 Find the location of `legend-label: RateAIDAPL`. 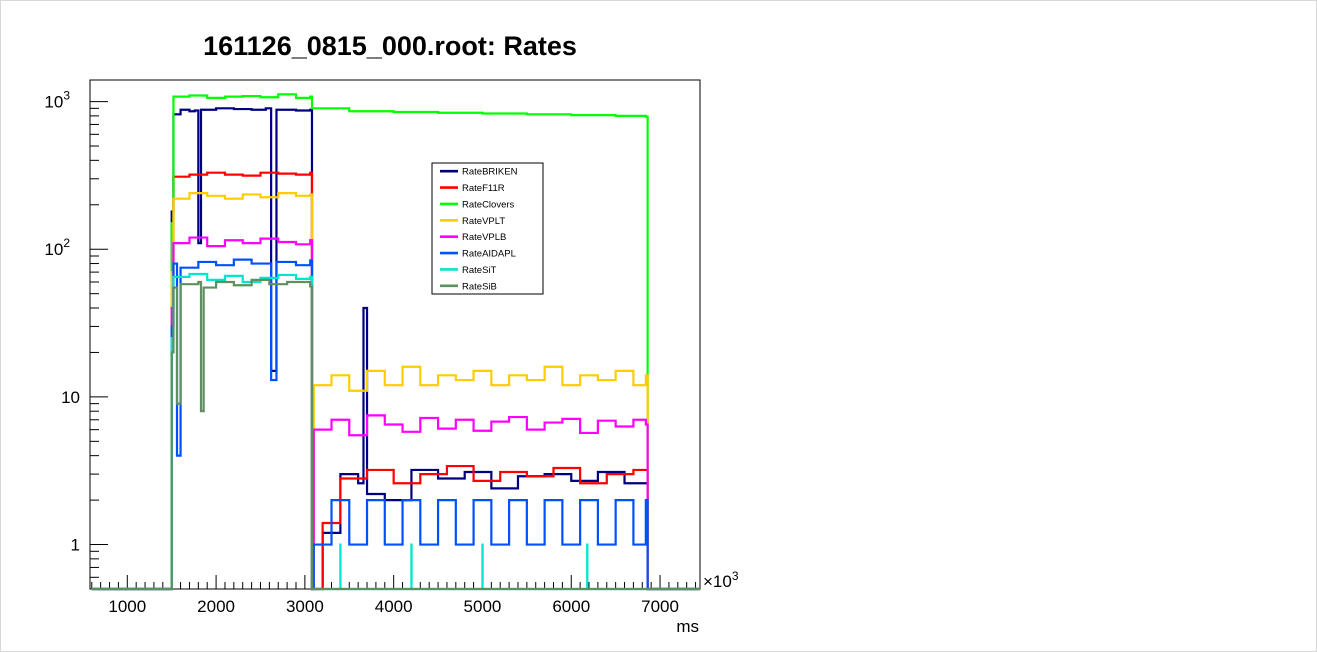

legend-label: RateAIDAPL is located at coordinates (489, 254).